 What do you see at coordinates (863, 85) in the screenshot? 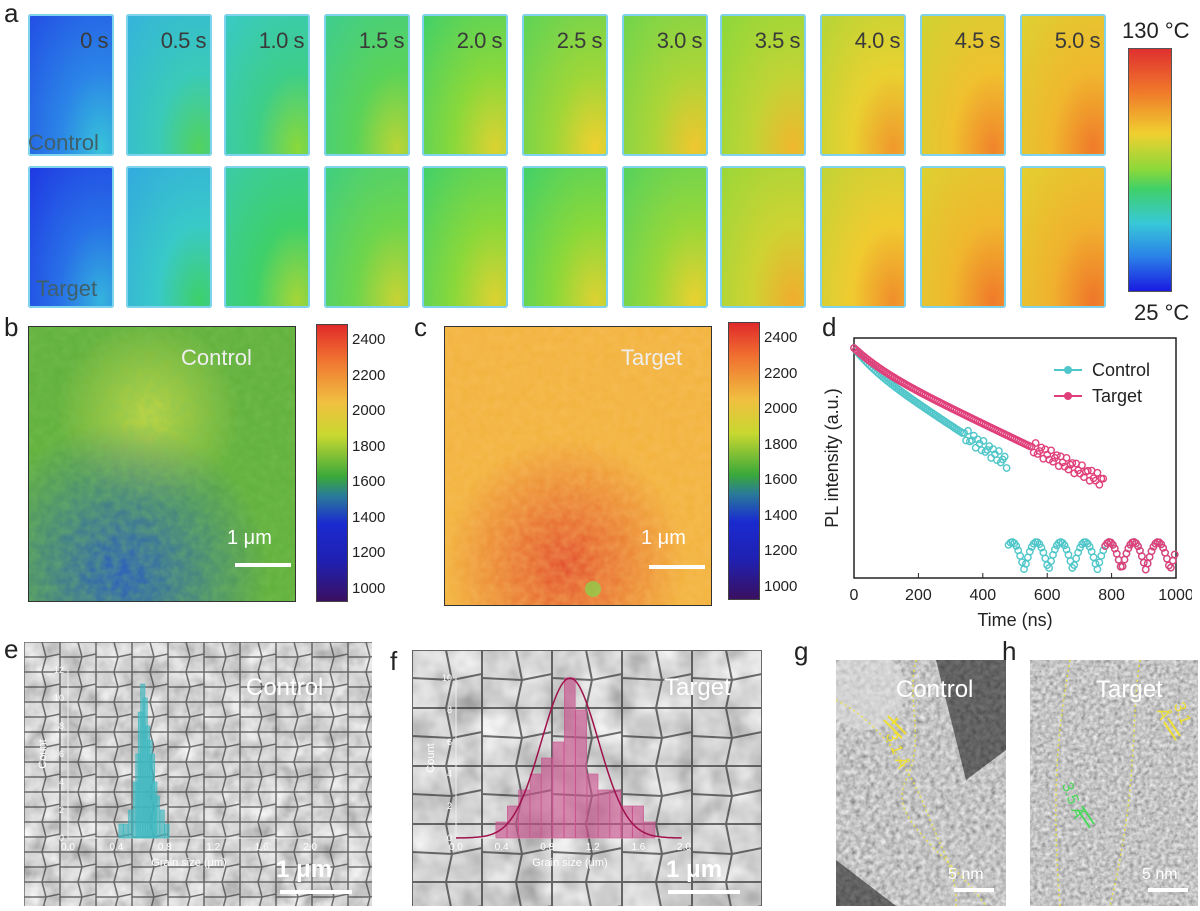
I see `thermal-frame-control: 4.0 s` at bounding box center [863, 85].